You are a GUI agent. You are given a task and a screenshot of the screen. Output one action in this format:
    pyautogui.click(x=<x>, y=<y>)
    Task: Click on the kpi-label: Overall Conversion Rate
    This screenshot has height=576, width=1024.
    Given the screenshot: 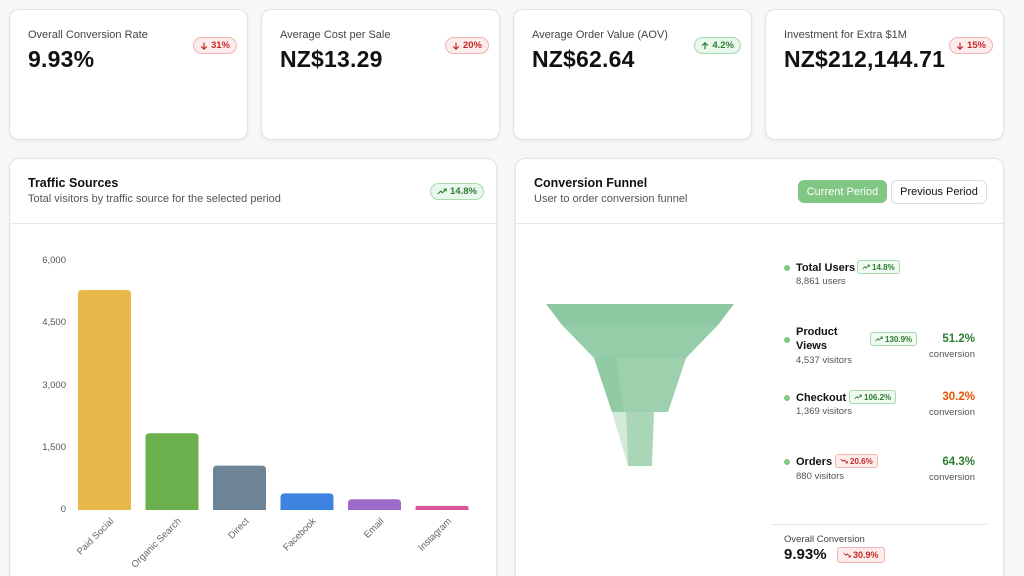 What is the action you would take?
    pyautogui.click(x=88, y=35)
    